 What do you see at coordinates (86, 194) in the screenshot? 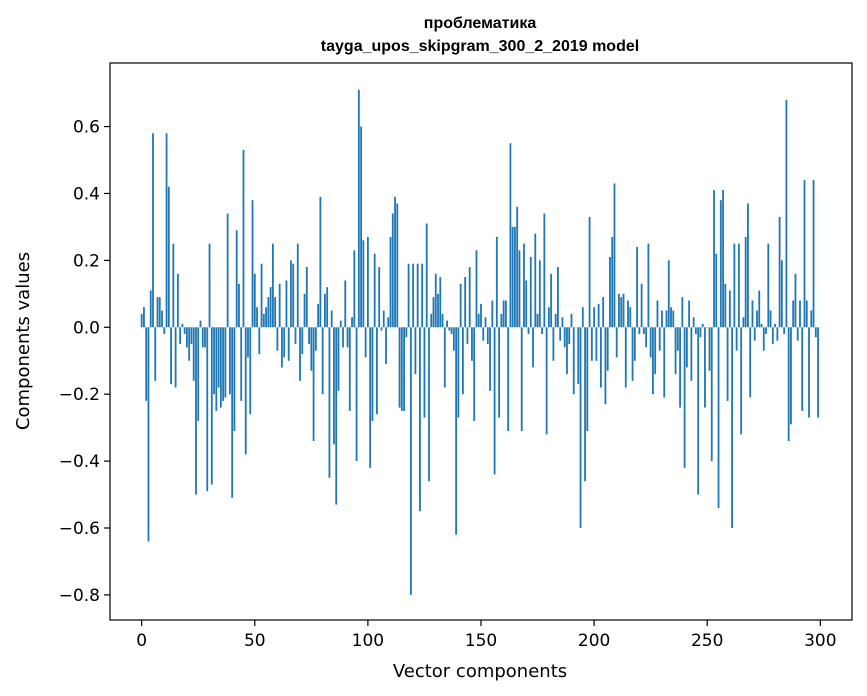
I see `y-tick-label: 0.4` at bounding box center [86, 194].